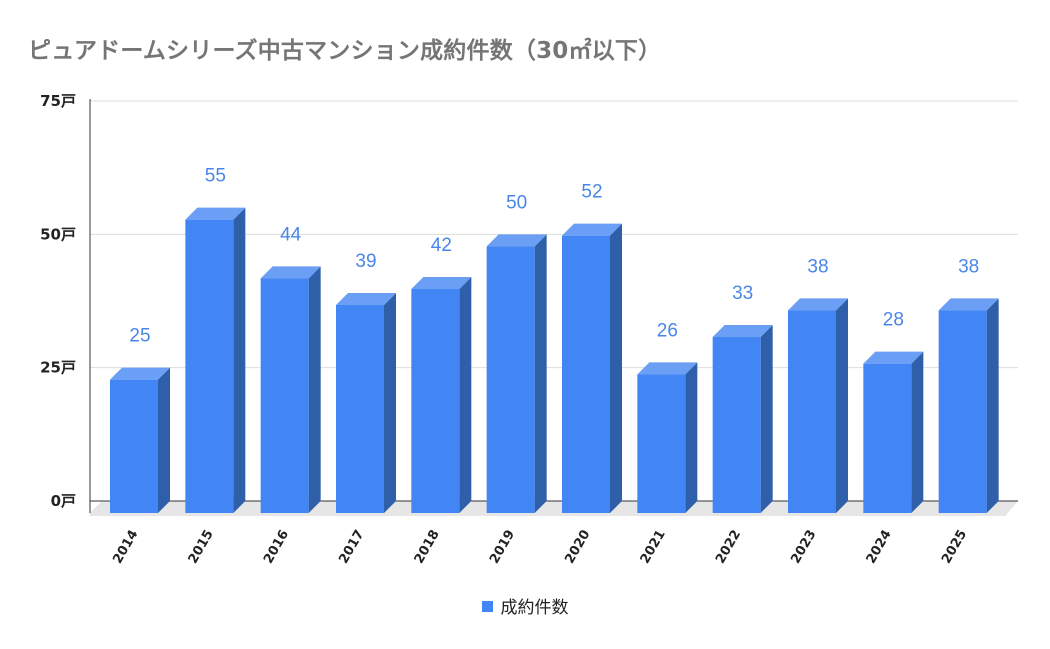  What do you see at coordinates (554, 508) in the screenshot?
I see `chart-floor` at bounding box center [554, 508].